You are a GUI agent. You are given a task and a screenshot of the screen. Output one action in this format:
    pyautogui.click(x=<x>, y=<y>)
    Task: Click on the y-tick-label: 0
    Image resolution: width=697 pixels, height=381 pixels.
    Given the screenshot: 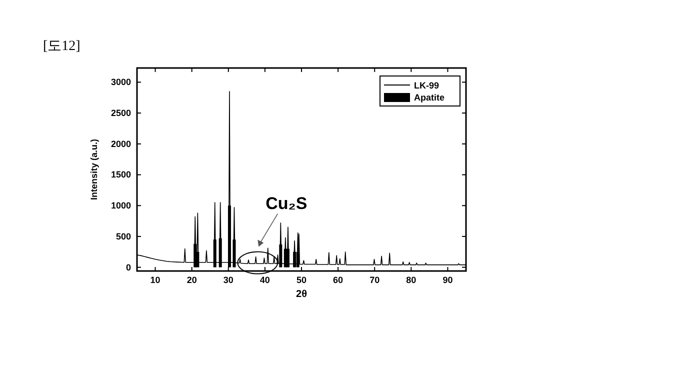 What is the action you would take?
    pyautogui.click(x=128, y=267)
    